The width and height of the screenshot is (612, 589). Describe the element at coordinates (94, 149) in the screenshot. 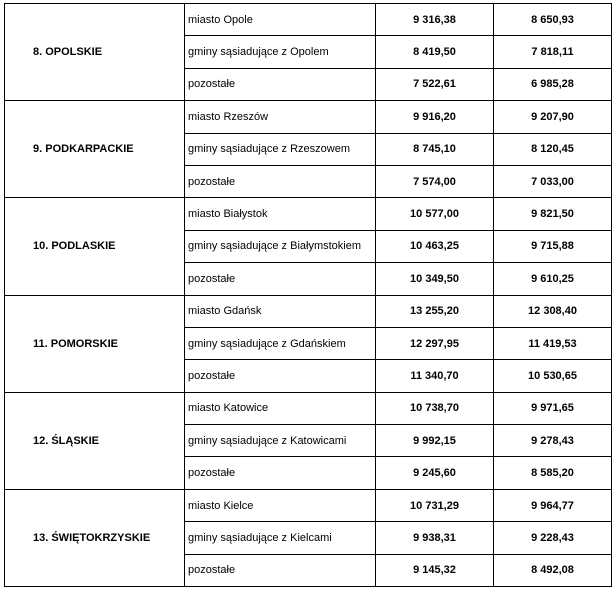

I see `region-name: 9. PODKARPACKIE` at that location.